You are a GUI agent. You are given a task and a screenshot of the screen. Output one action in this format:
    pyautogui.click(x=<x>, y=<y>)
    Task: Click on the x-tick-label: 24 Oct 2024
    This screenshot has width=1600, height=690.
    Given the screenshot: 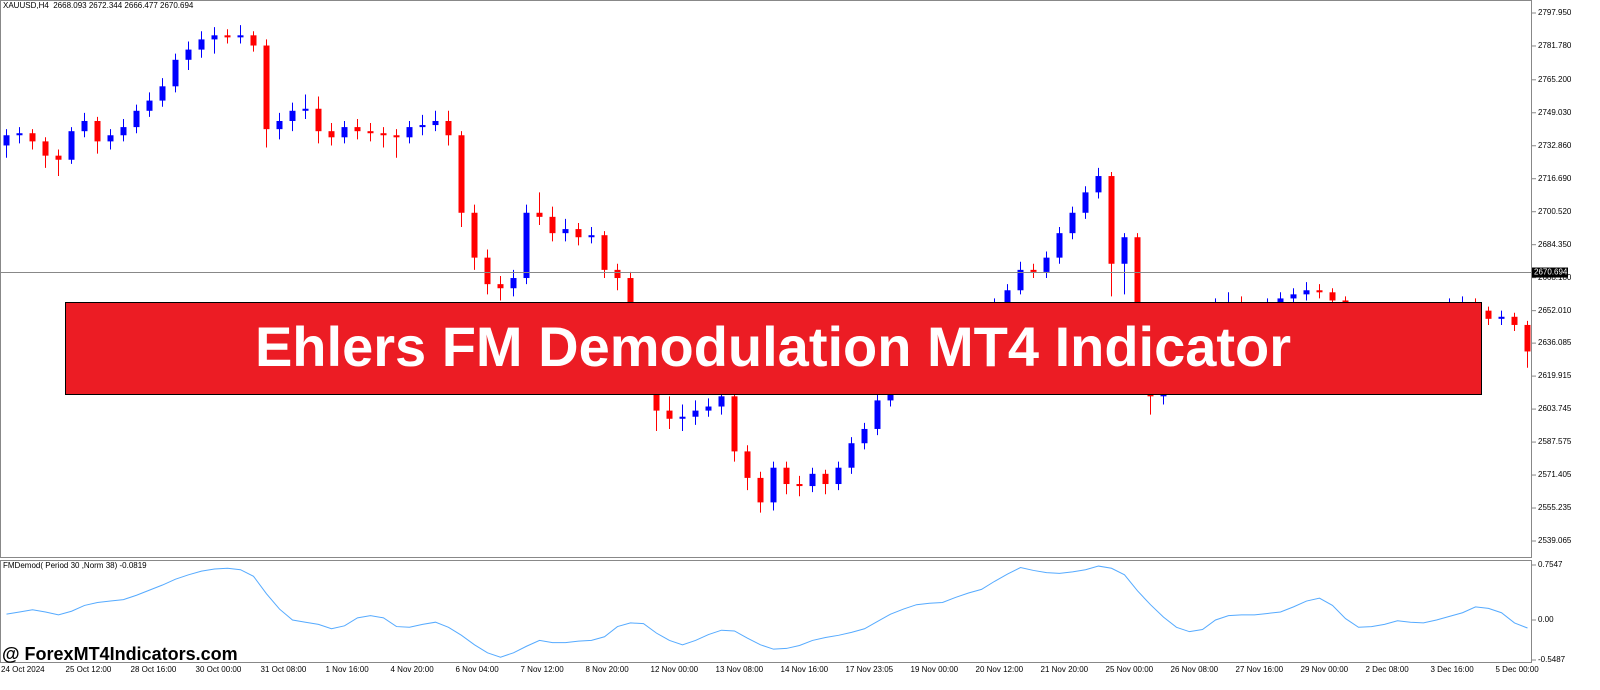 What is the action you would take?
    pyautogui.click(x=23, y=669)
    